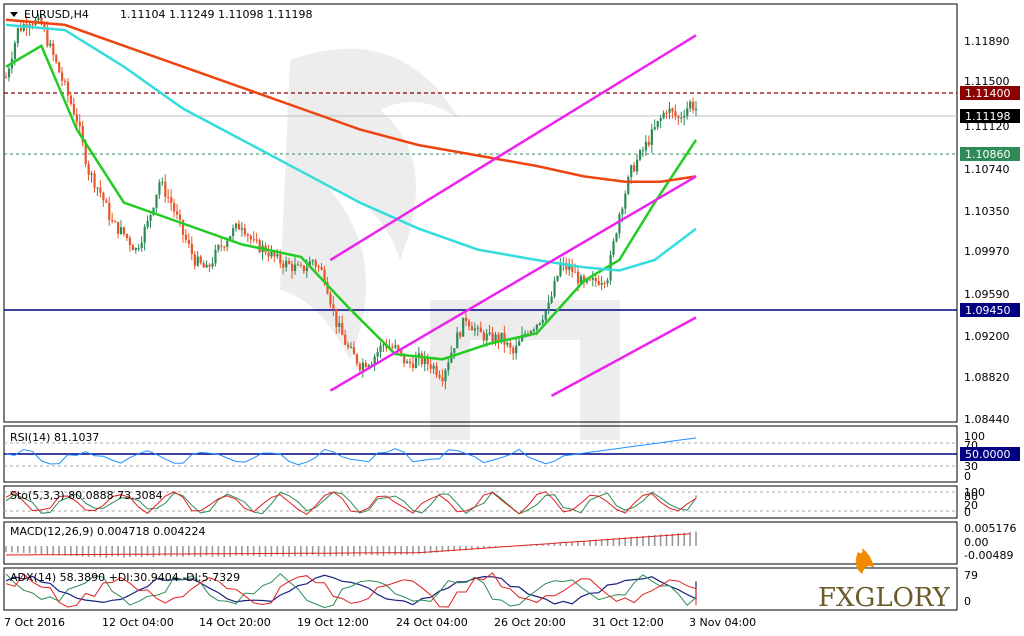  Describe the element at coordinates (987, 81) in the screenshot. I see `price-tick: 1.11500` at that location.